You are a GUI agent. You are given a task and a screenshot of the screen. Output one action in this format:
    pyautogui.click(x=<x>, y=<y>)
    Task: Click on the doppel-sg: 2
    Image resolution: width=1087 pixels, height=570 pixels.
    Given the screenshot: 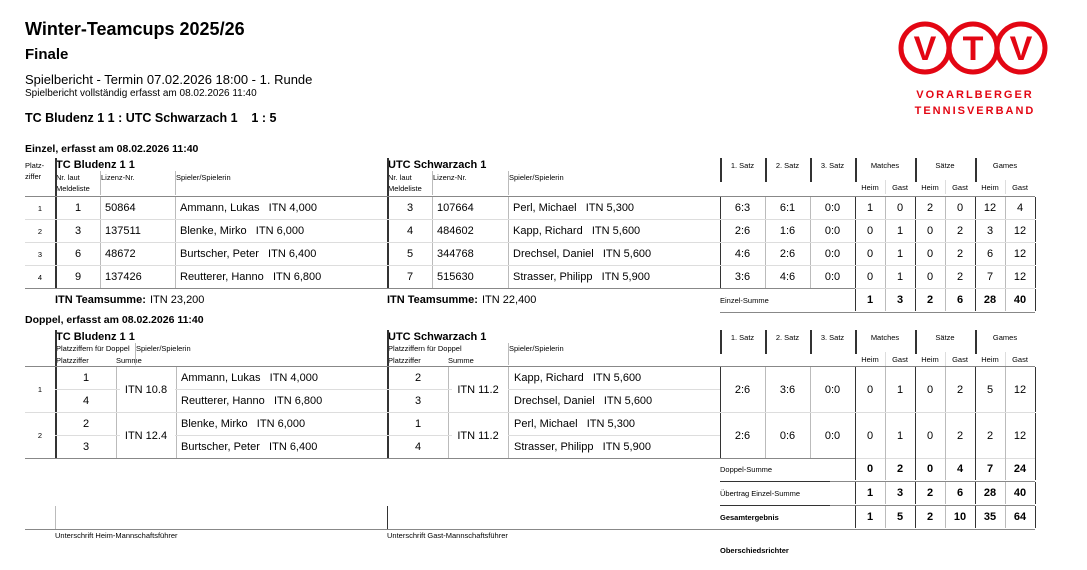 What is the action you would take?
    pyautogui.click(x=960, y=435)
    